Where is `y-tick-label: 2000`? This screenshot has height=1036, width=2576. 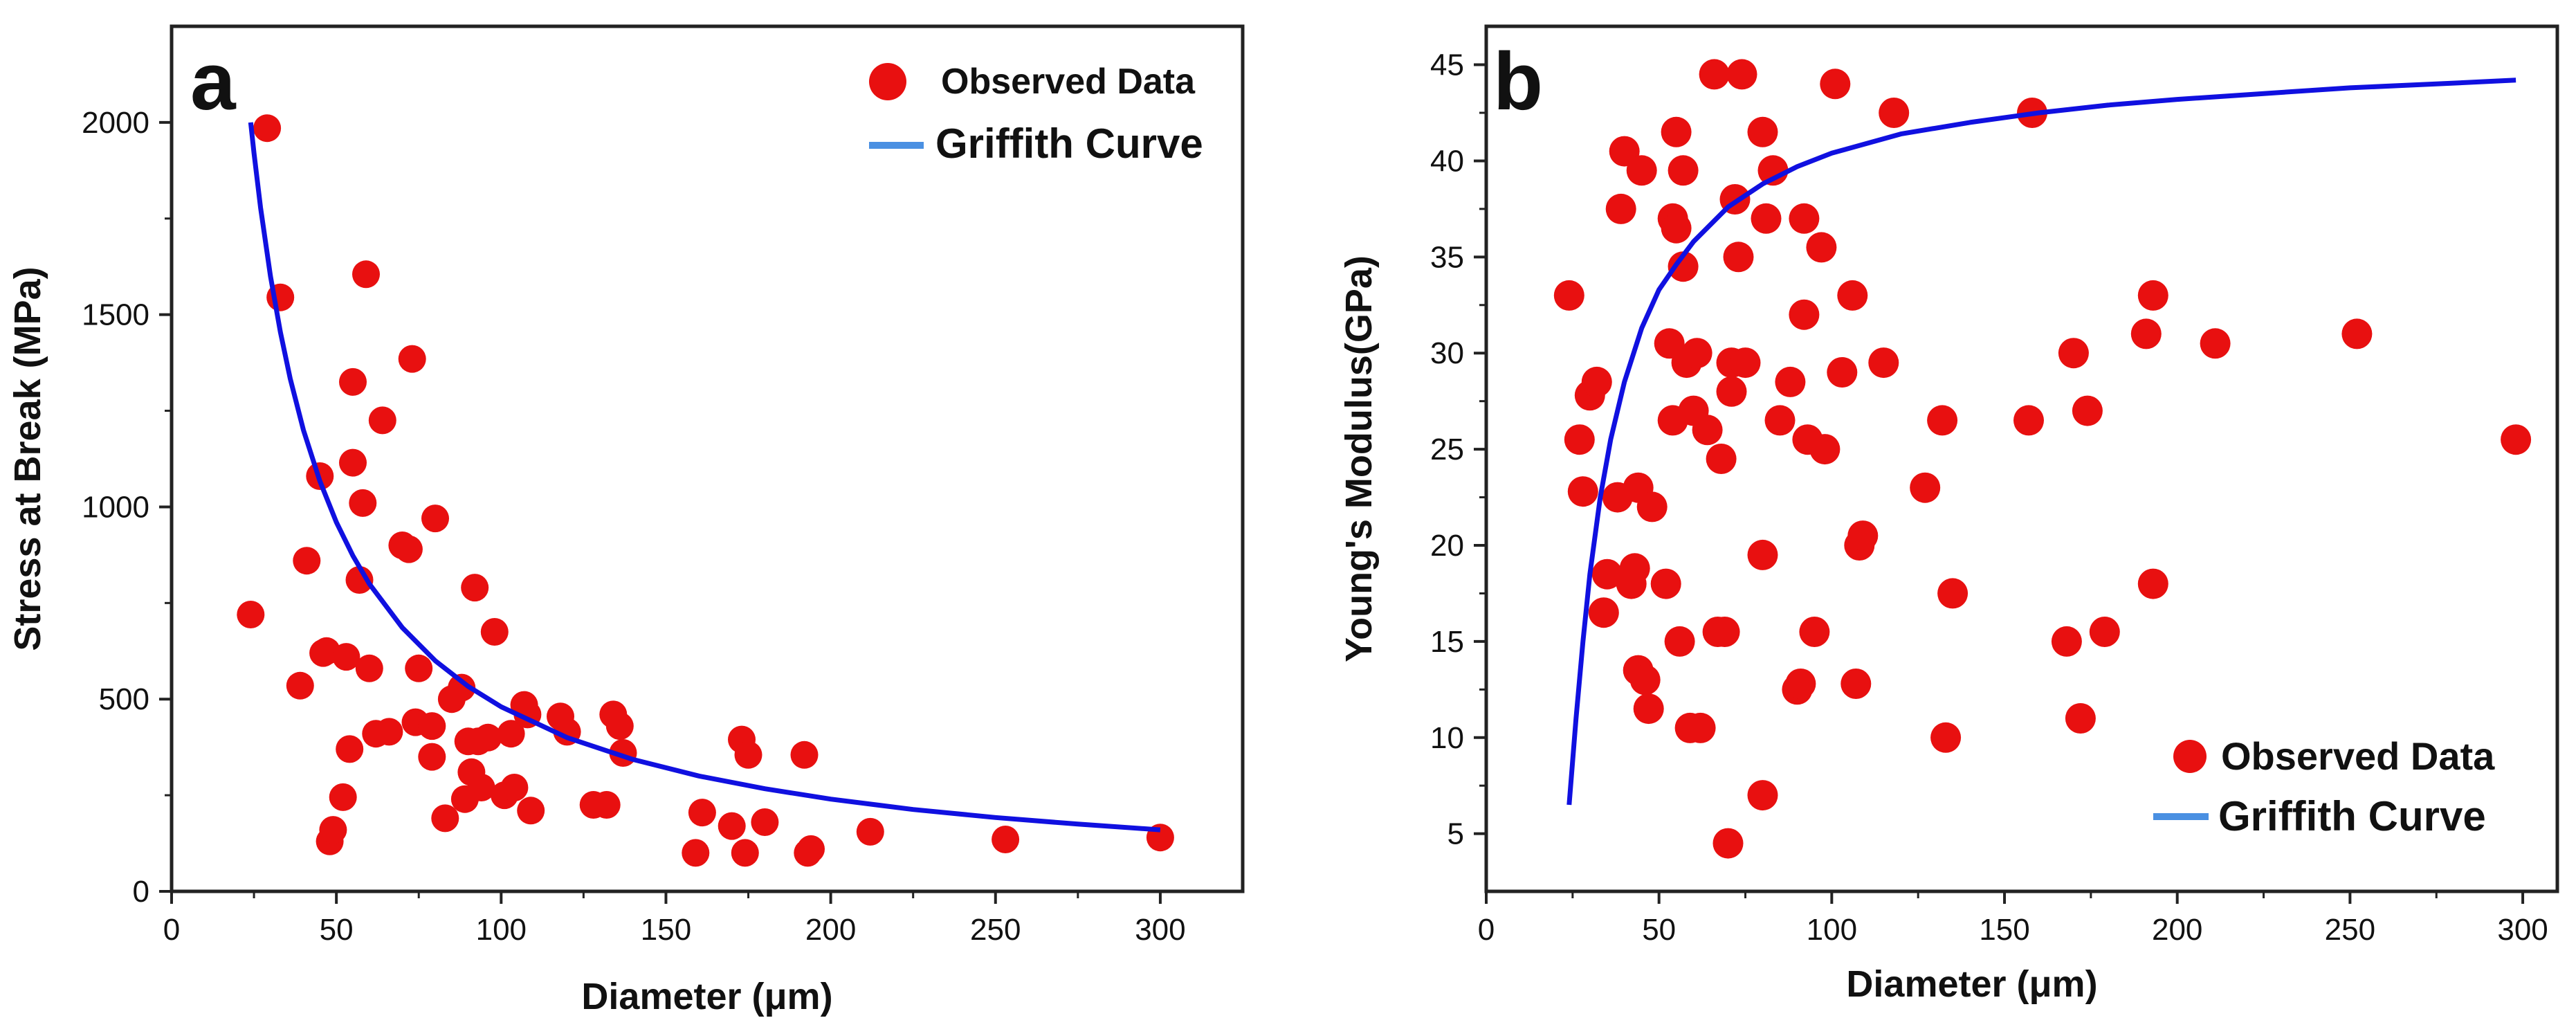
y-tick-label: 2000 is located at coordinates (115, 123).